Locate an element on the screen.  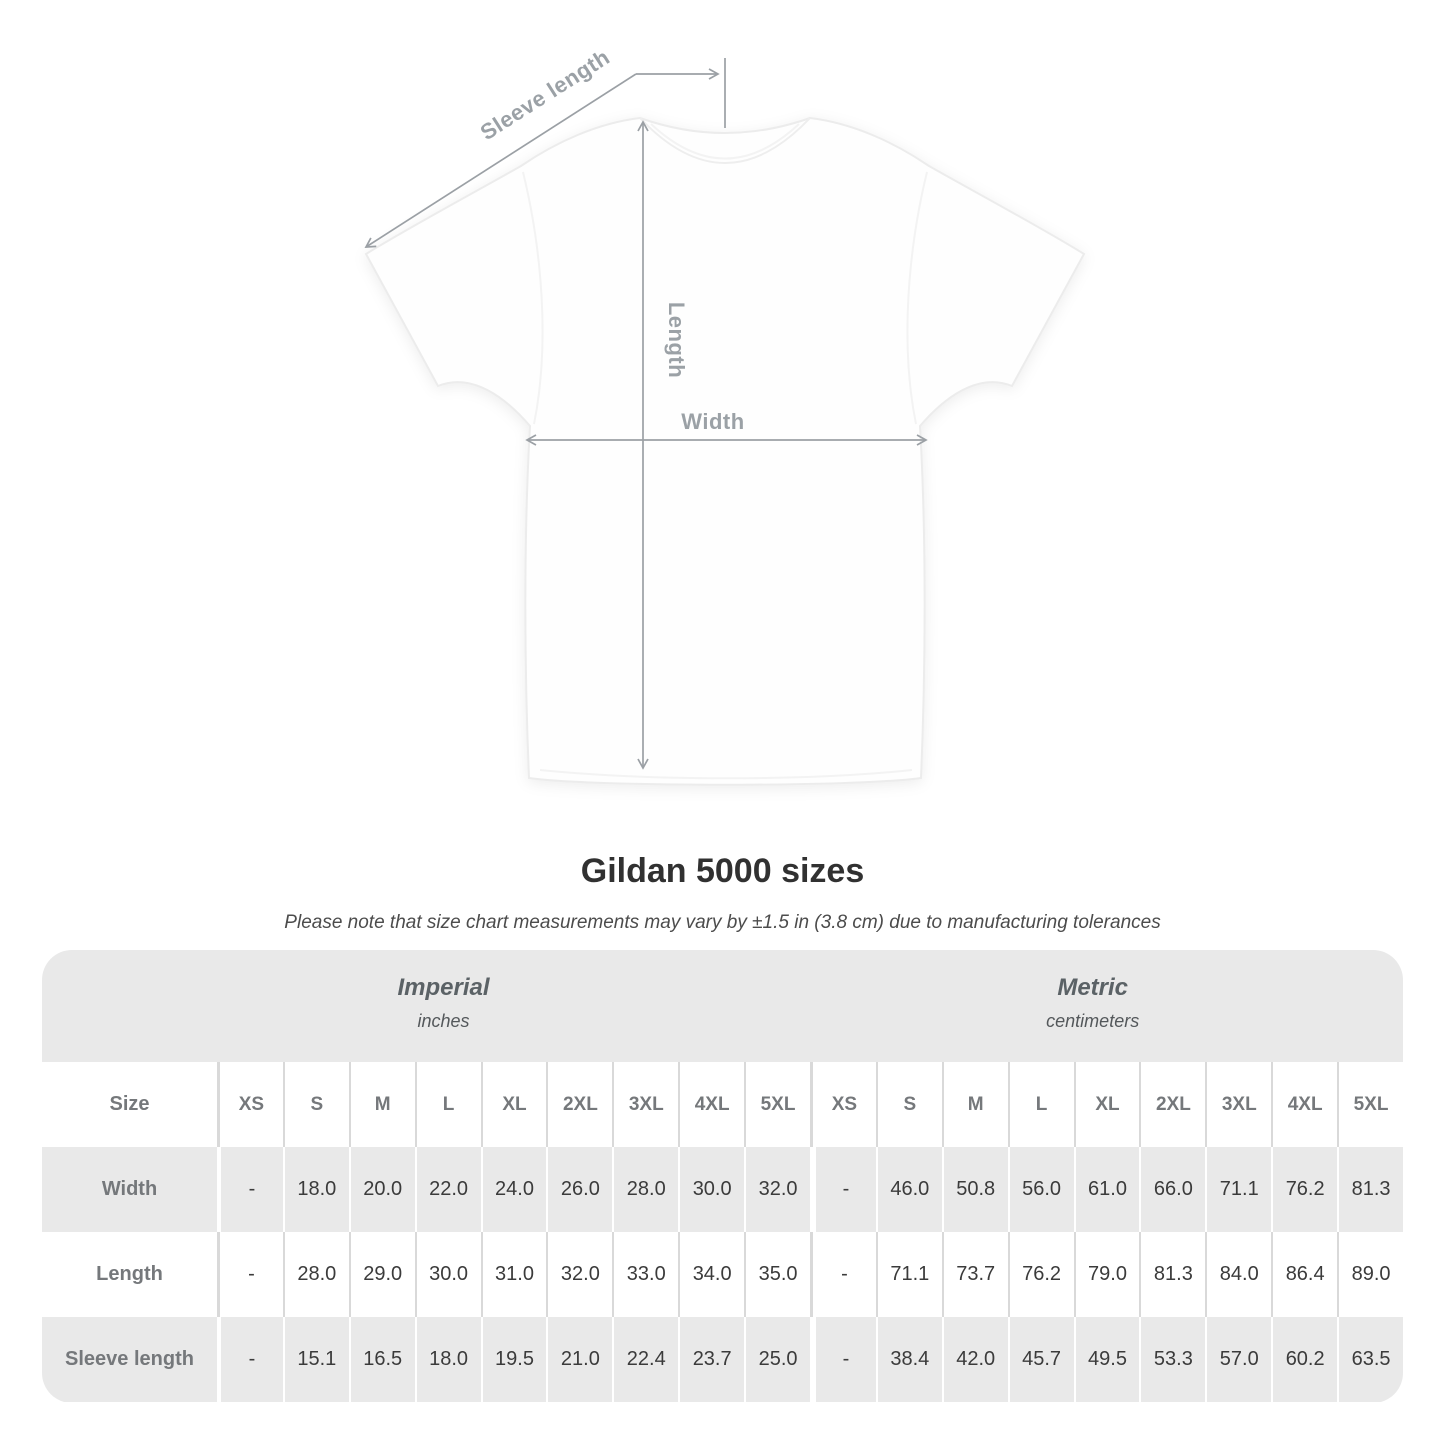
value-cell: 46.0 is located at coordinates (908, 1189).